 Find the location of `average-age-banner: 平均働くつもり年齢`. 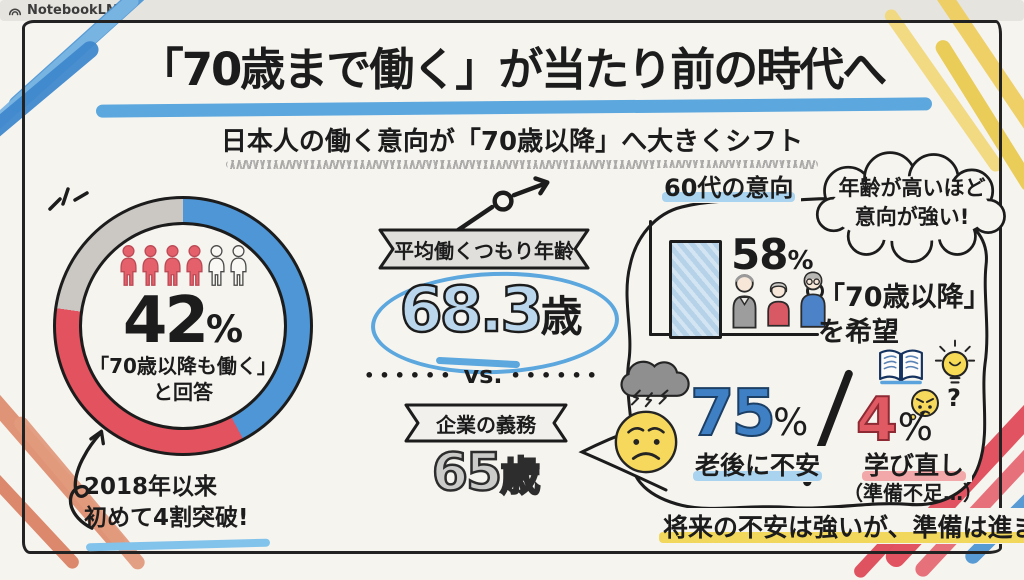

average-age-banner: 平均働くつもり年齢 is located at coordinates (484, 249).